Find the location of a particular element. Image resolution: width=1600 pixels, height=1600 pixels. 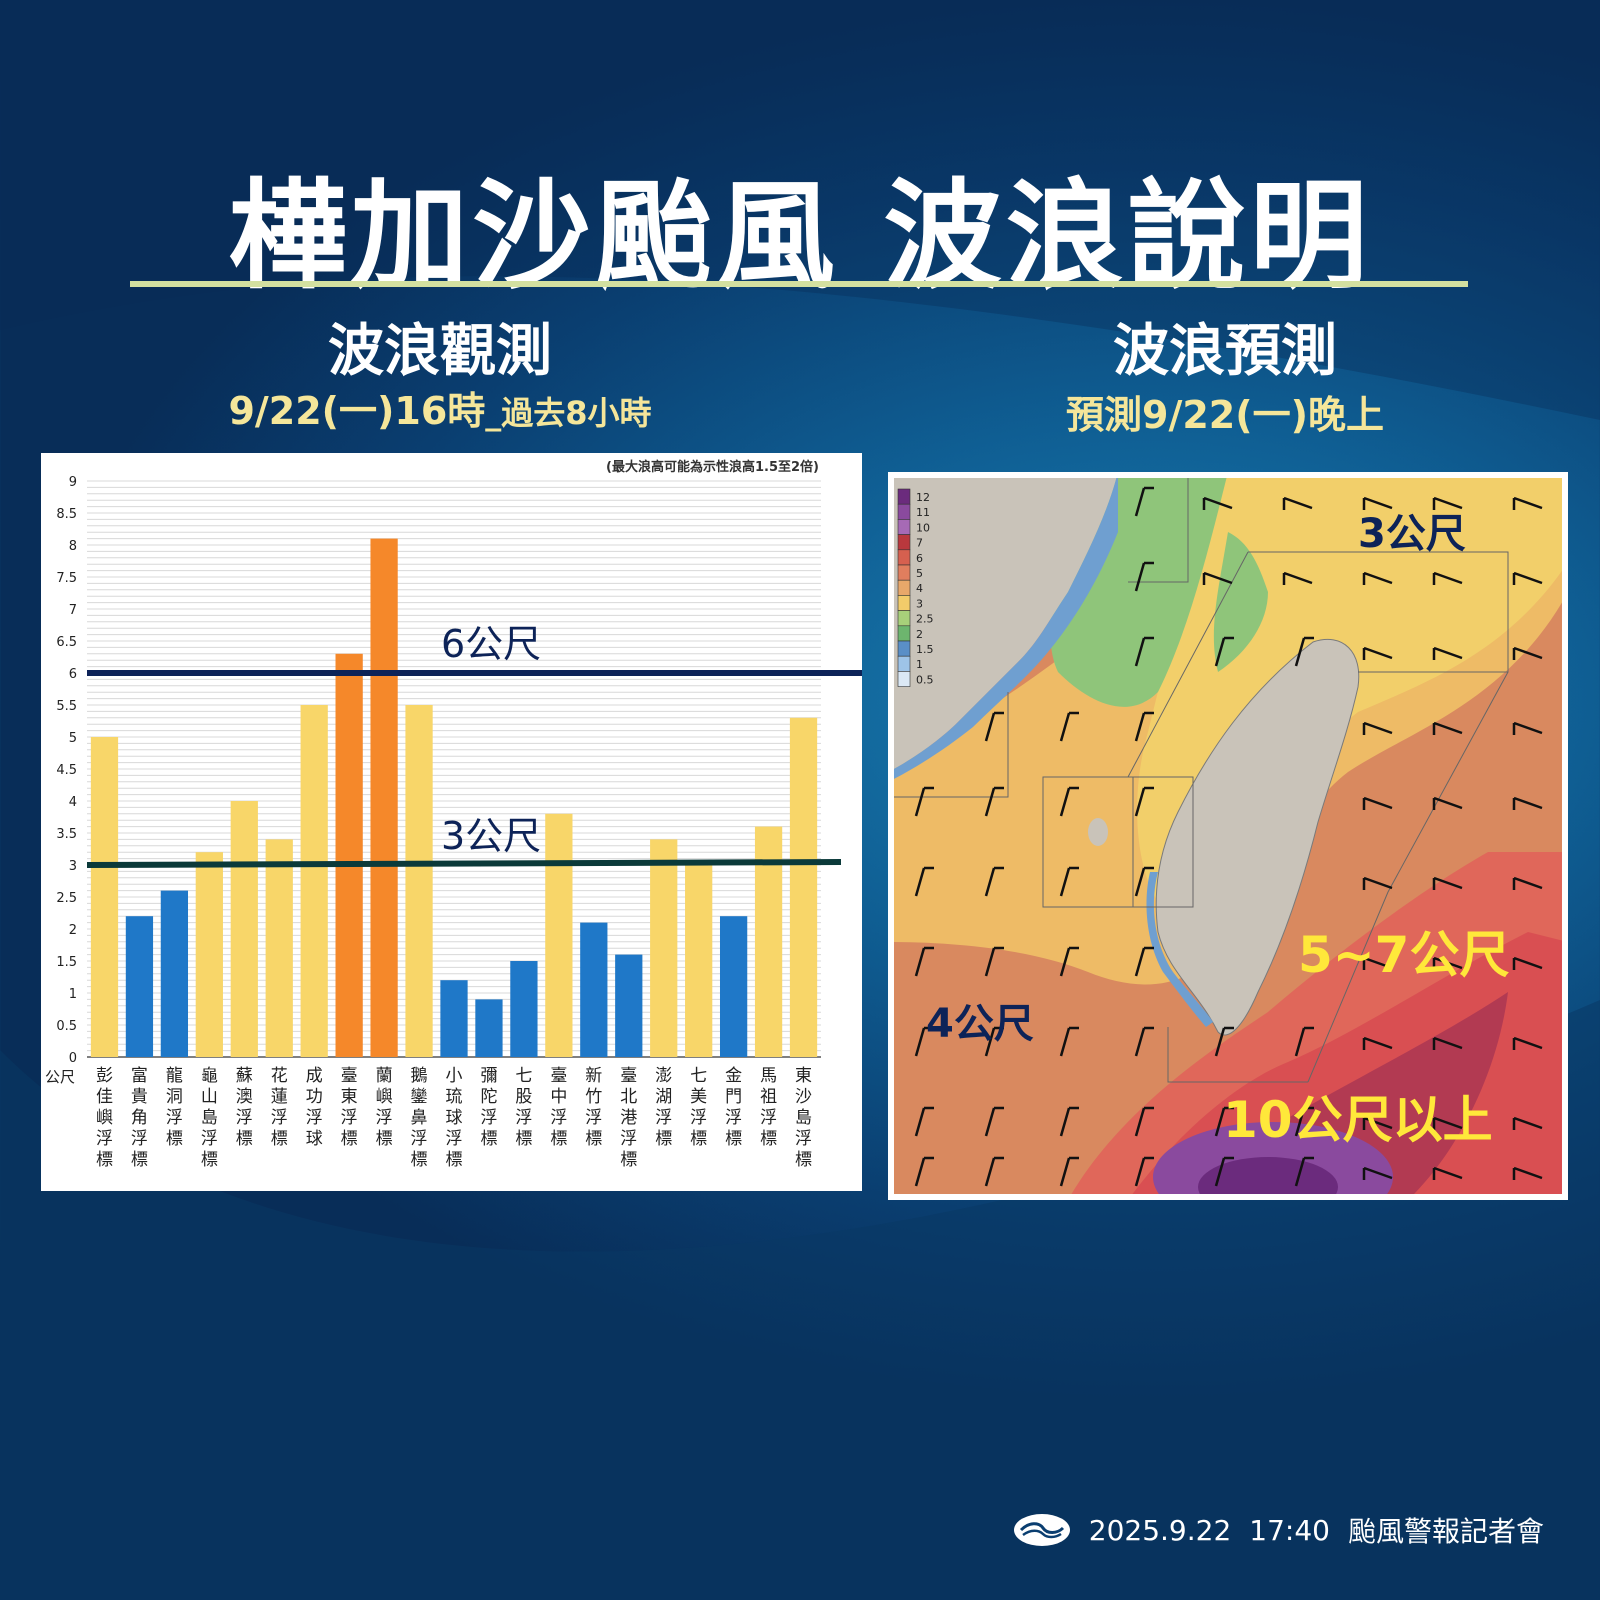

x-tick-label: 蘇澳浮標 is located at coordinates (244, 1107).